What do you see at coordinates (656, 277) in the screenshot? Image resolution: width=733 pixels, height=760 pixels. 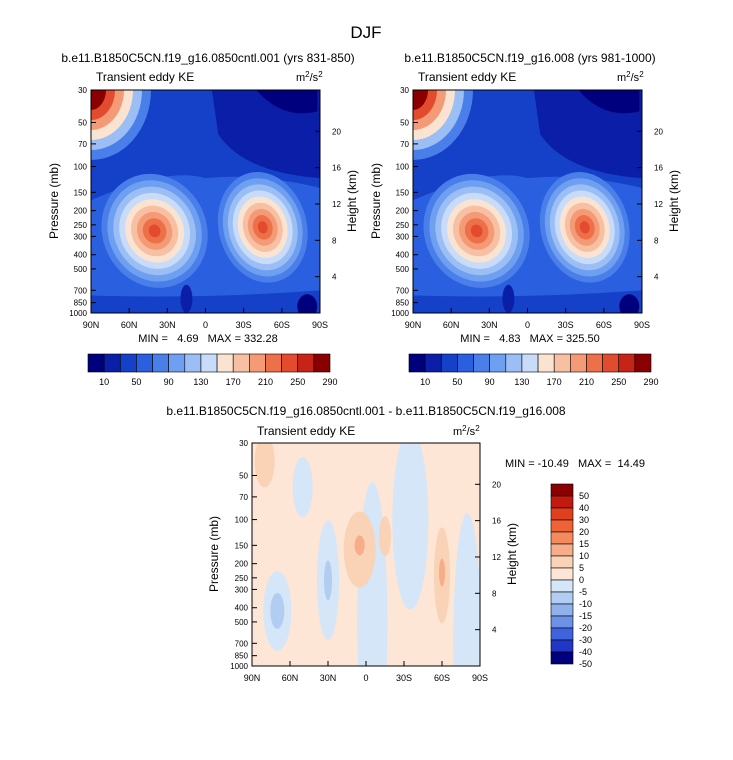 I see `y2-tick-label: 4` at bounding box center [656, 277].